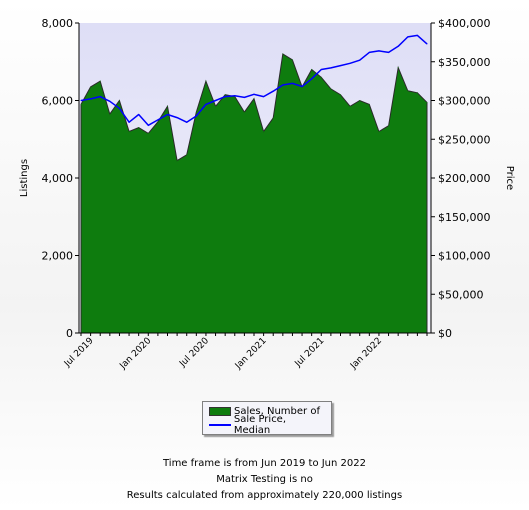 This screenshot has width=529, height=510. I want to click on y2-axis-title: Price, so click(509, 178).